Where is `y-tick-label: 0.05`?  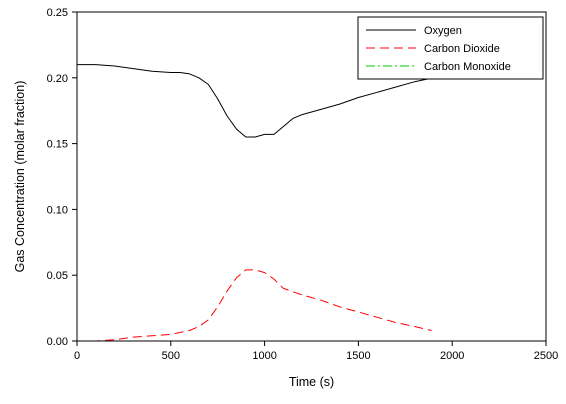 y-tick-label: 0.05 is located at coordinates (57, 276).